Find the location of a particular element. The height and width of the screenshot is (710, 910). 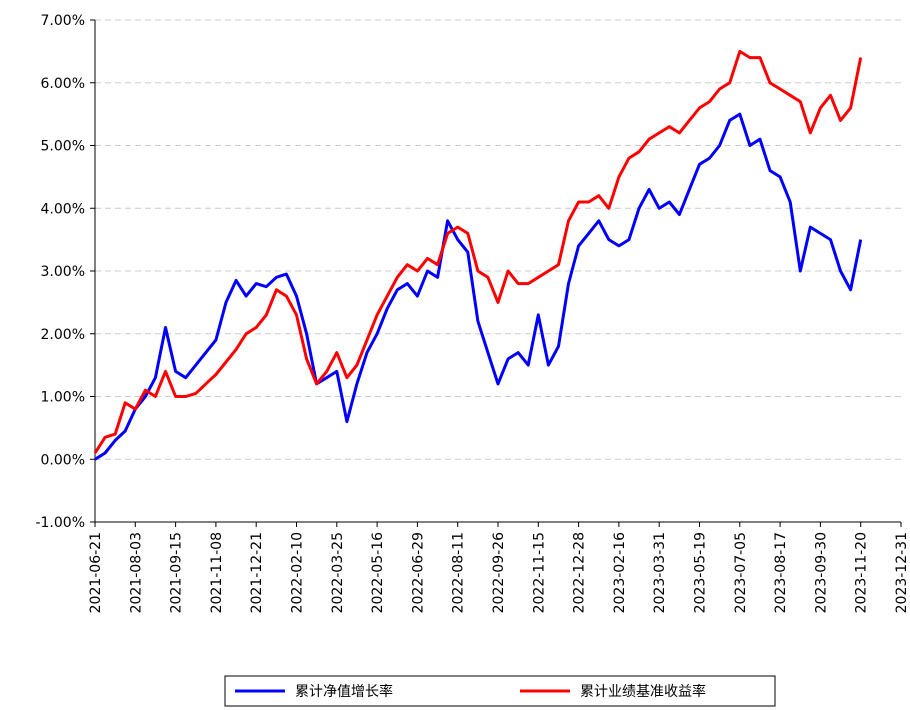

x-tick-label: 2021-09-15 is located at coordinates (177, 572).